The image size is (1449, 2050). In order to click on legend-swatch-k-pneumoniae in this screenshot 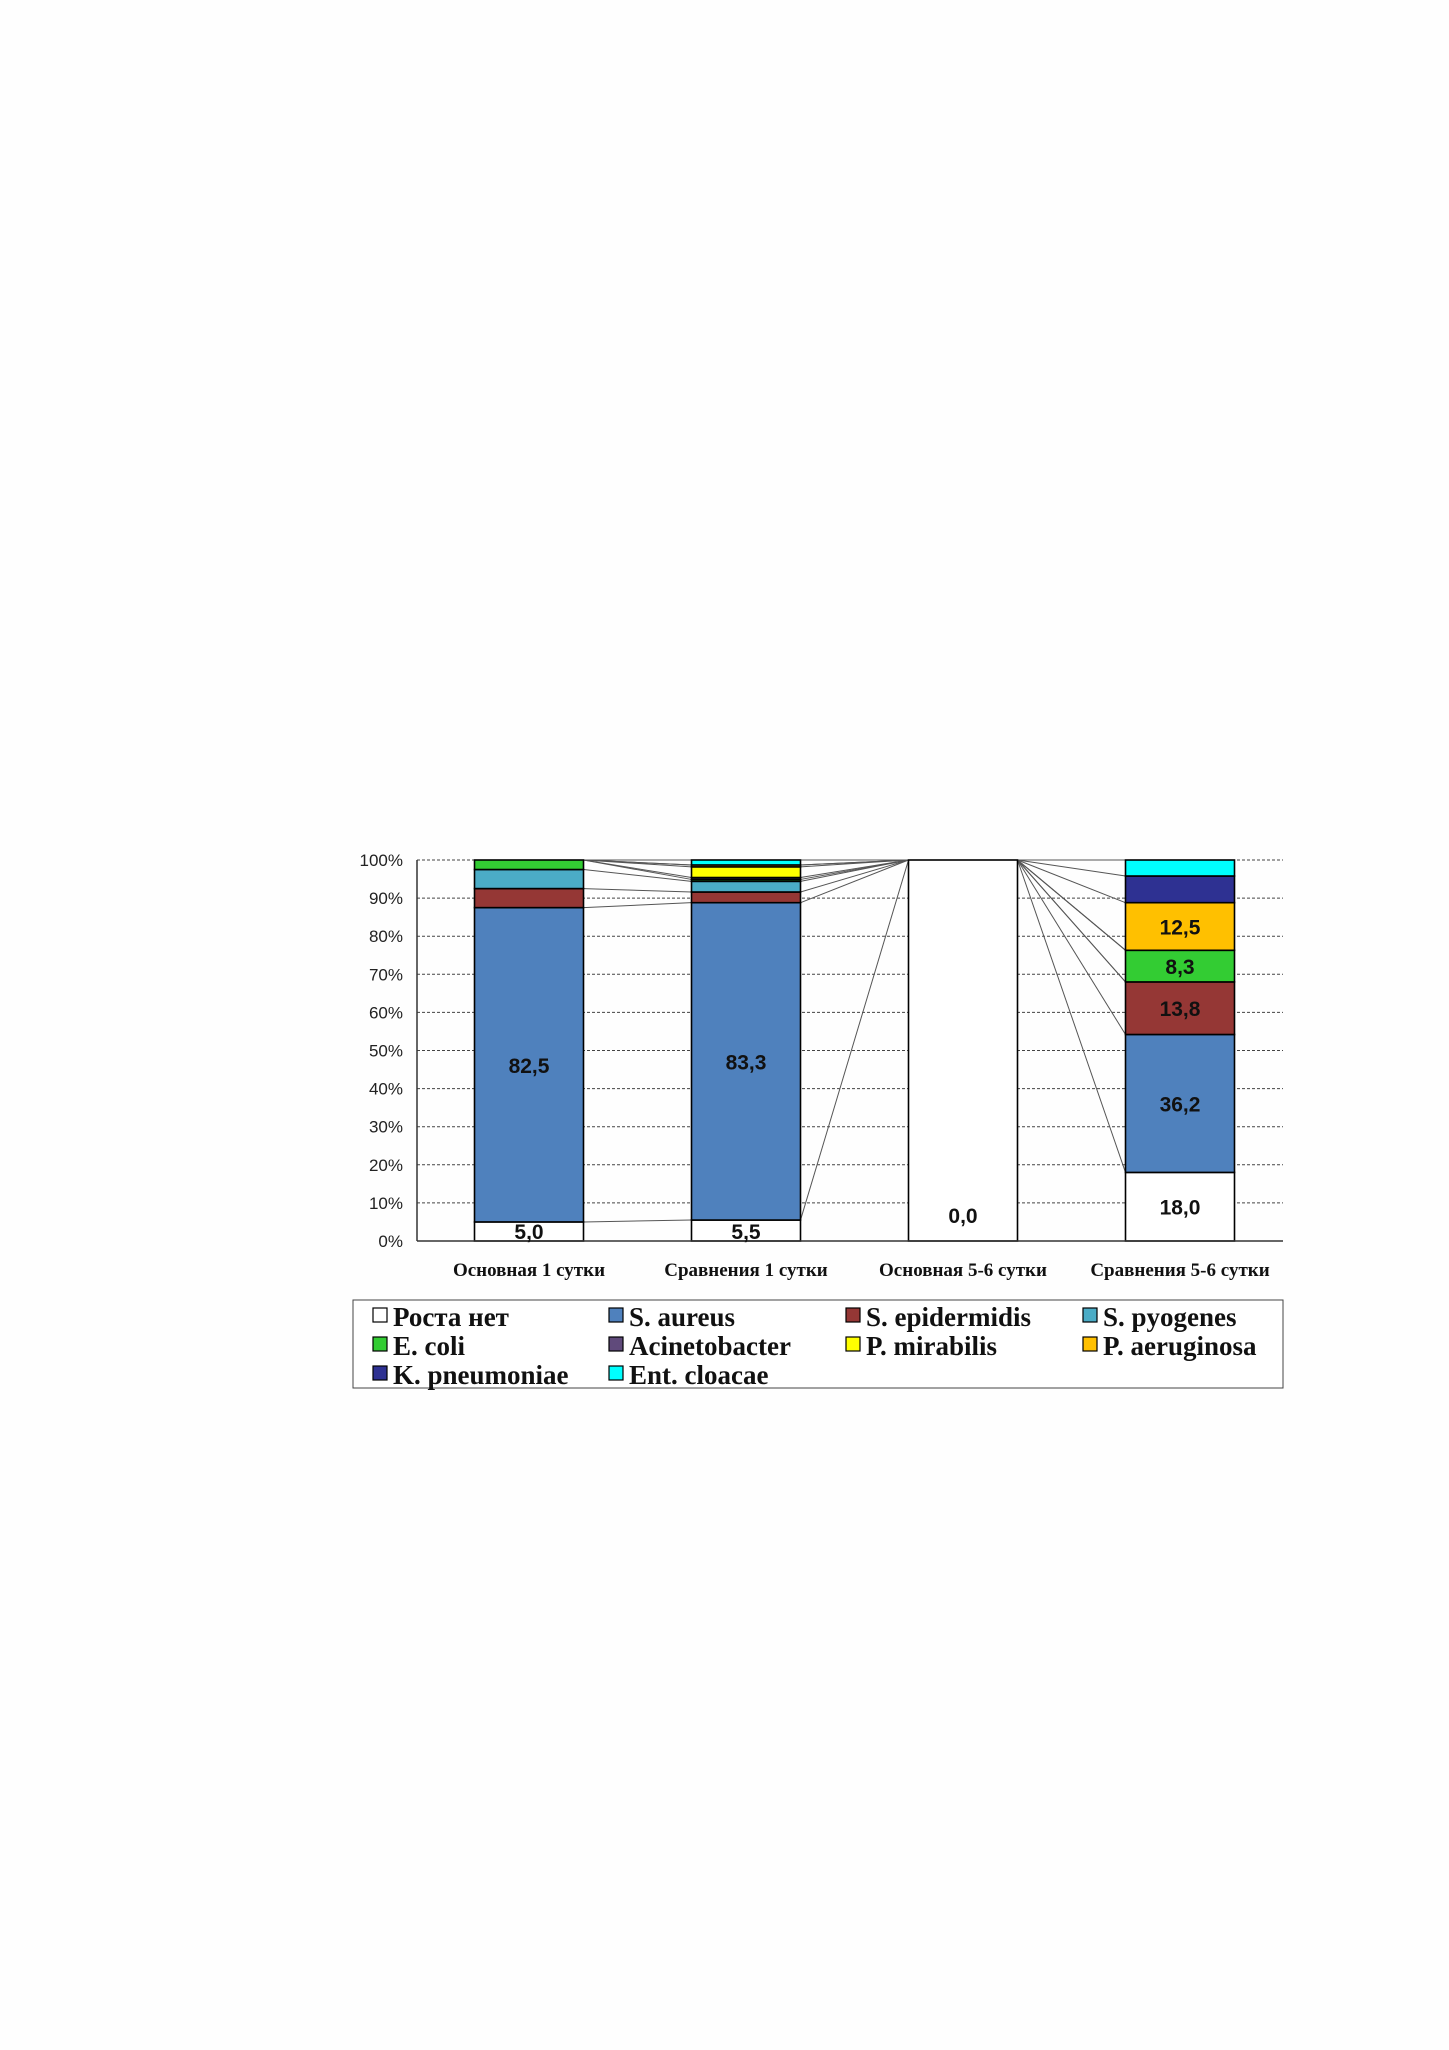, I will do `click(380, 1373)`.